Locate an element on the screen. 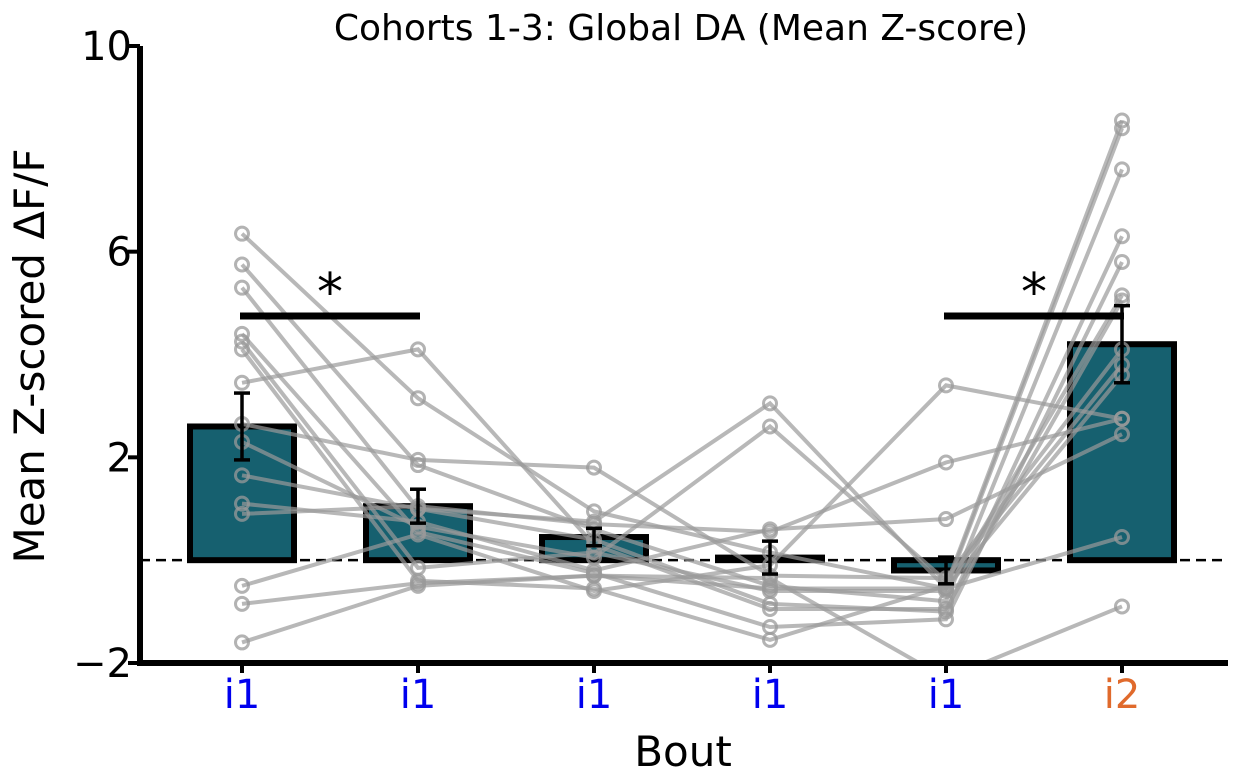  y-tick-label: 2 is located at coordinates (119, 458).